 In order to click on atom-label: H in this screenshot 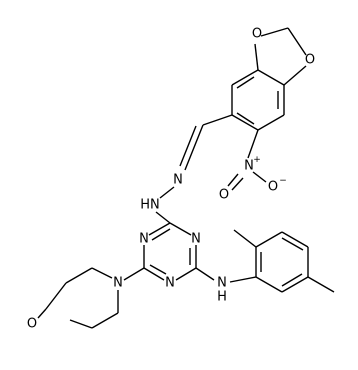, I will do `click(222, 297)`.